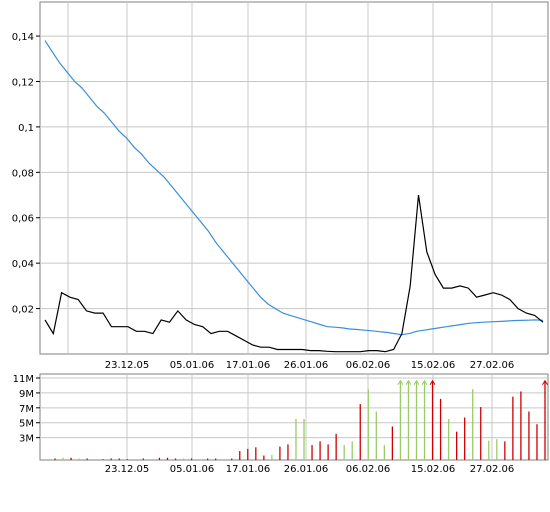 The width and height of the screenshot is (550, 512). Describe the element at coordinates (301, 419) in the screenshot. I see `volume-bars` at that location.